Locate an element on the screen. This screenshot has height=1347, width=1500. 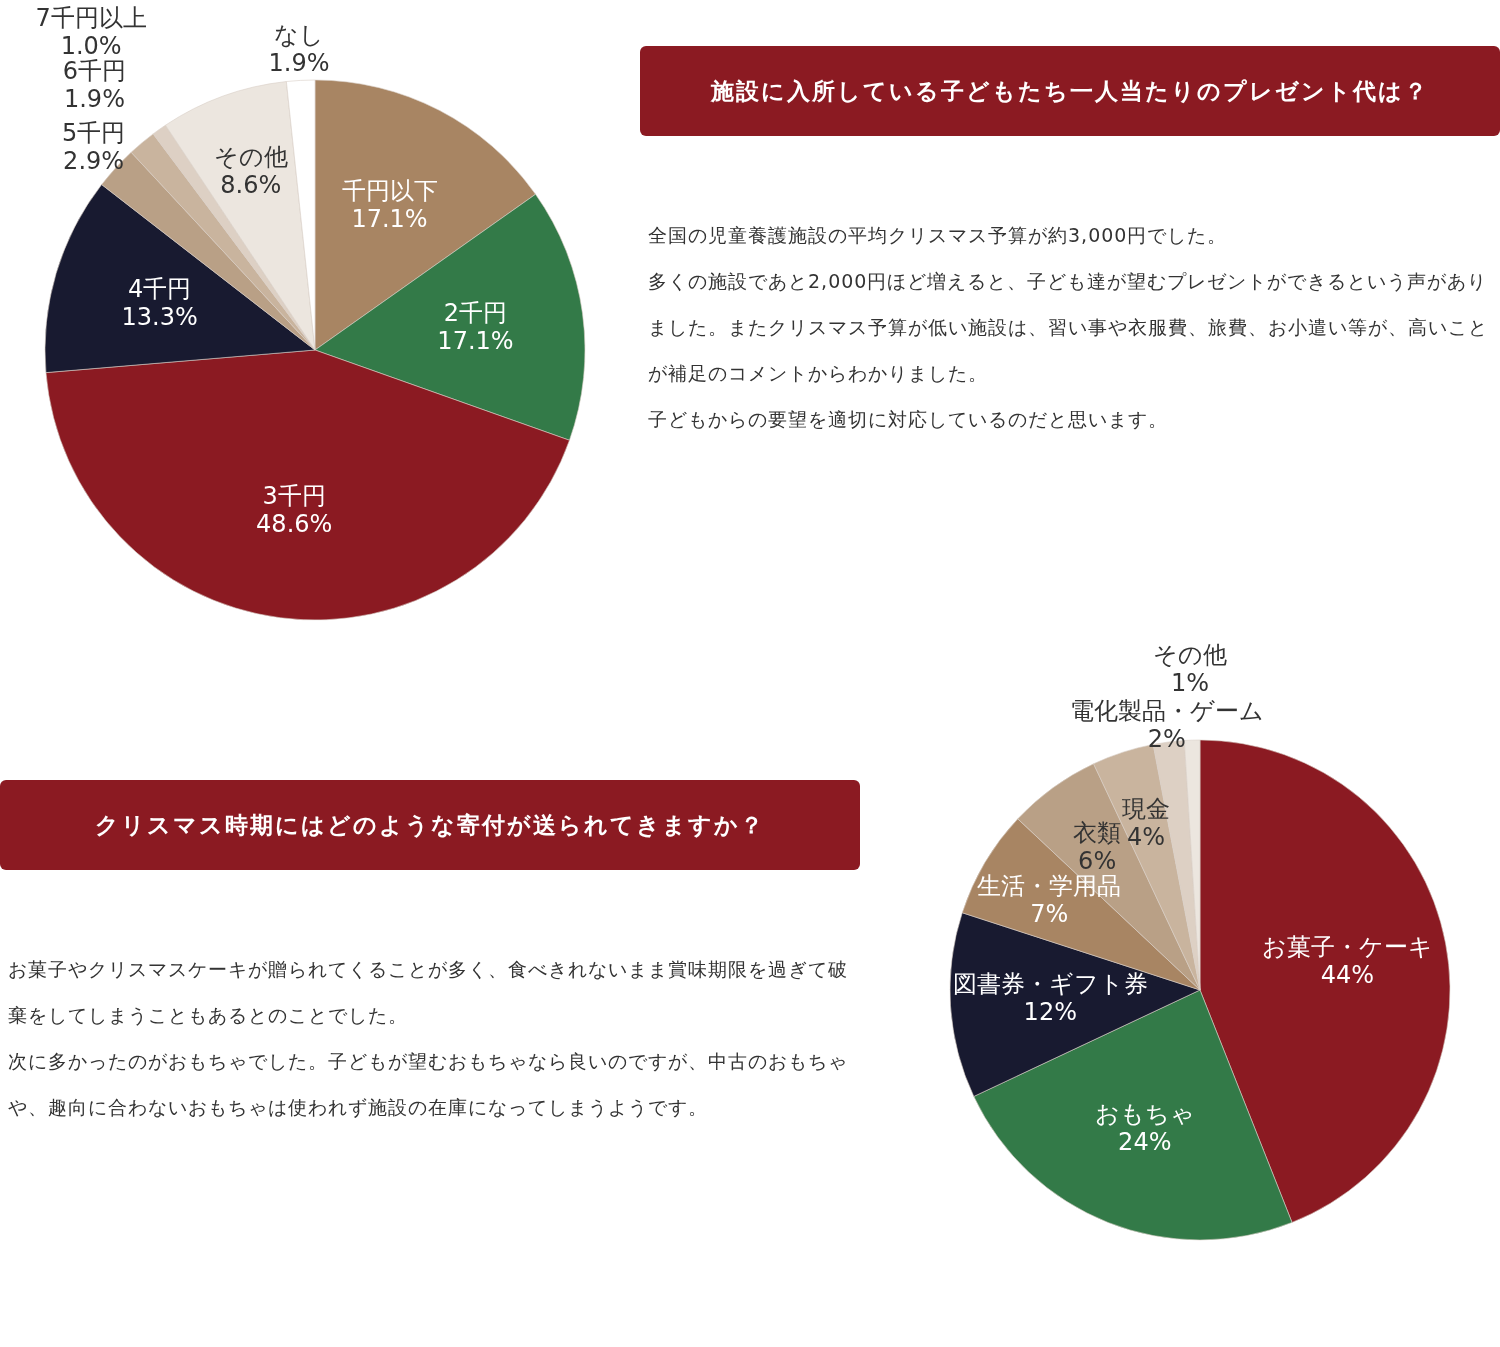
data-label: 4% is located at coordinates (1145, 836).